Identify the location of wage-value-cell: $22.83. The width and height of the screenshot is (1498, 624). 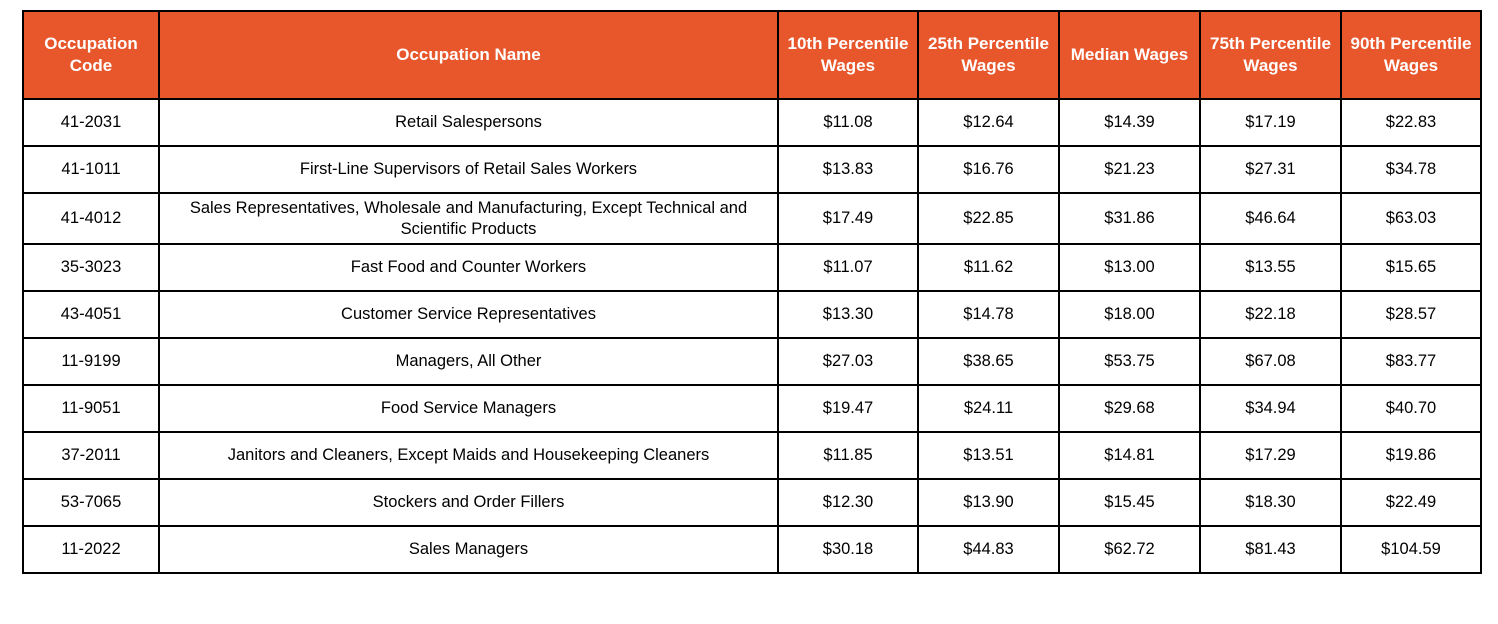
(1411, 122).